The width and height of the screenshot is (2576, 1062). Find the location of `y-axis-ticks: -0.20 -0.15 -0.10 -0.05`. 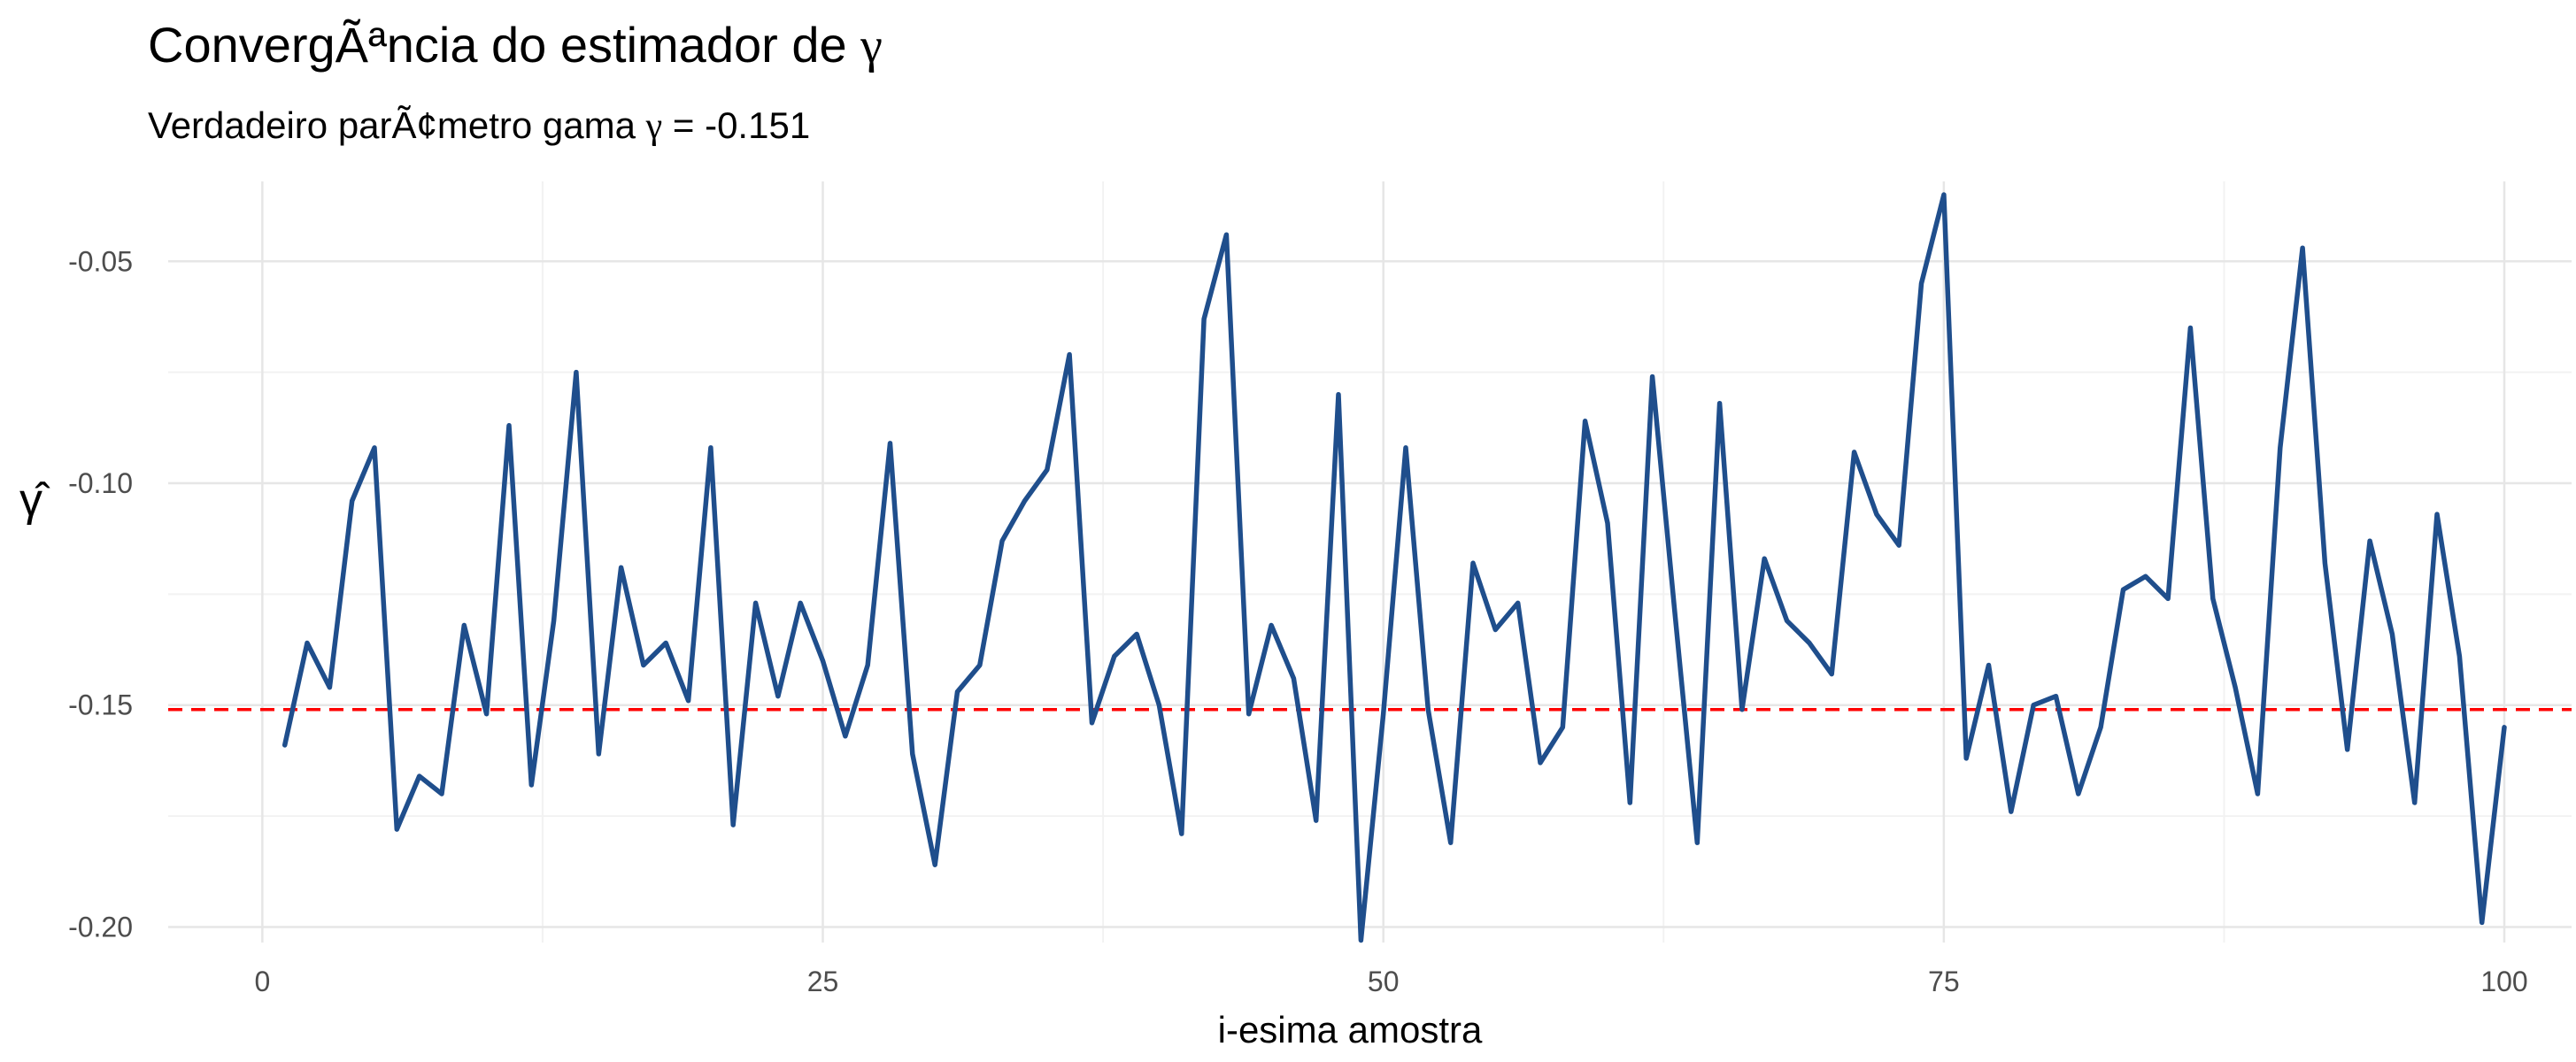

y-axis-ticks: -0.20 -0.15 -0.10 -0.05 is located at coordinates (100, 594).